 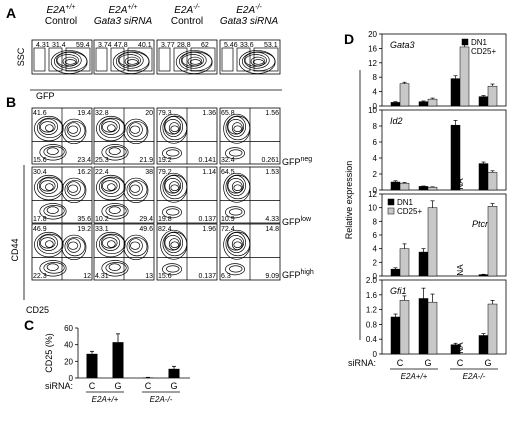 What do you see at coordinates (228, 229) in the screenshot?
I see `quadrant-value: 72.4` at bounding box center [228, 229].